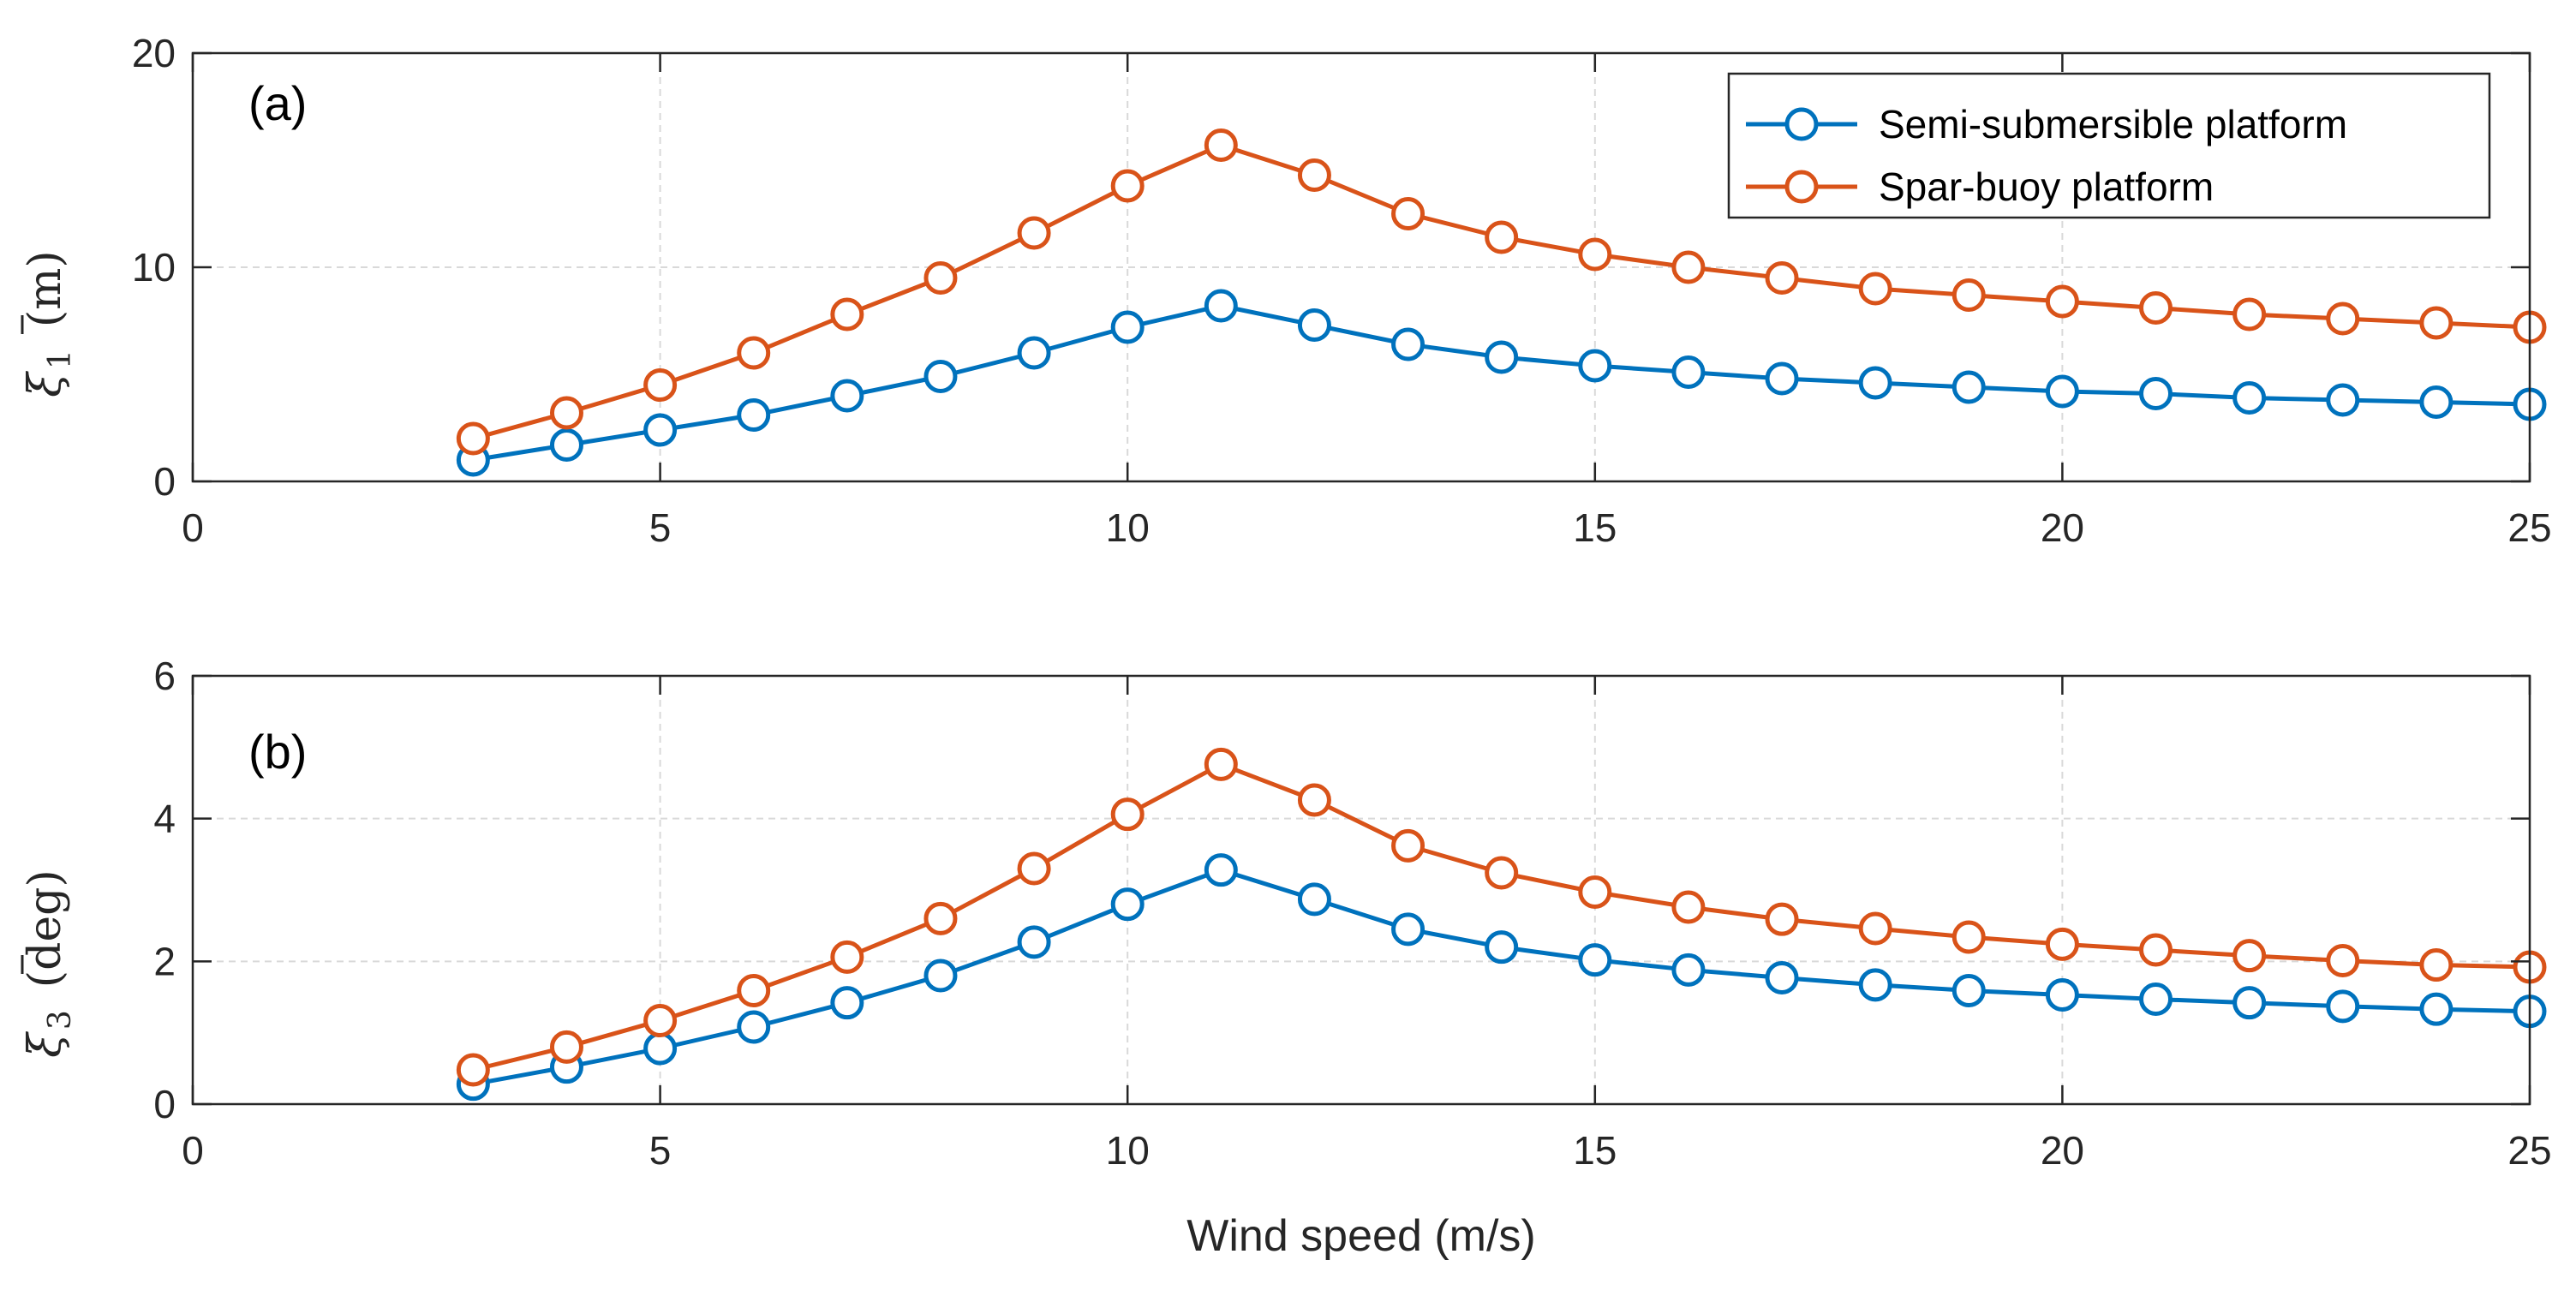  I want to click on panel-b-ylabel: ξ 3 (deg), so click(49, 963).